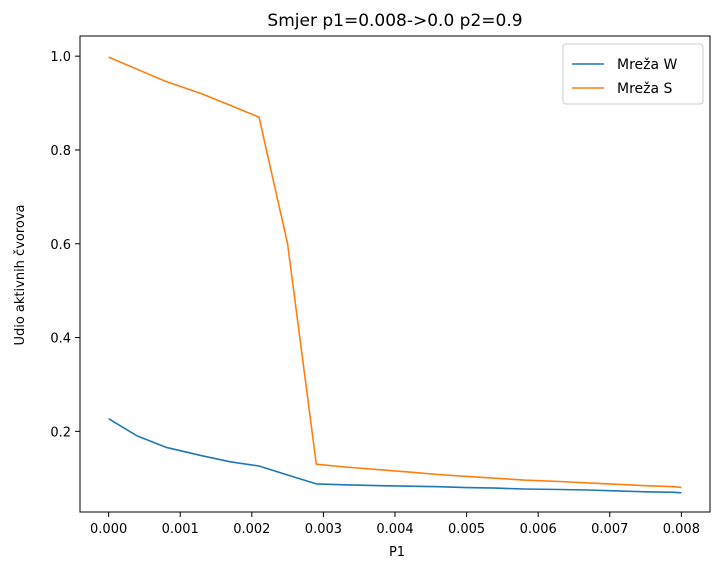 The width and height of the screenshot is (713, 564). Describe the element at coordinates (108, 529) in the screenshot. I see `x-tick-label: 0.000` at that location.